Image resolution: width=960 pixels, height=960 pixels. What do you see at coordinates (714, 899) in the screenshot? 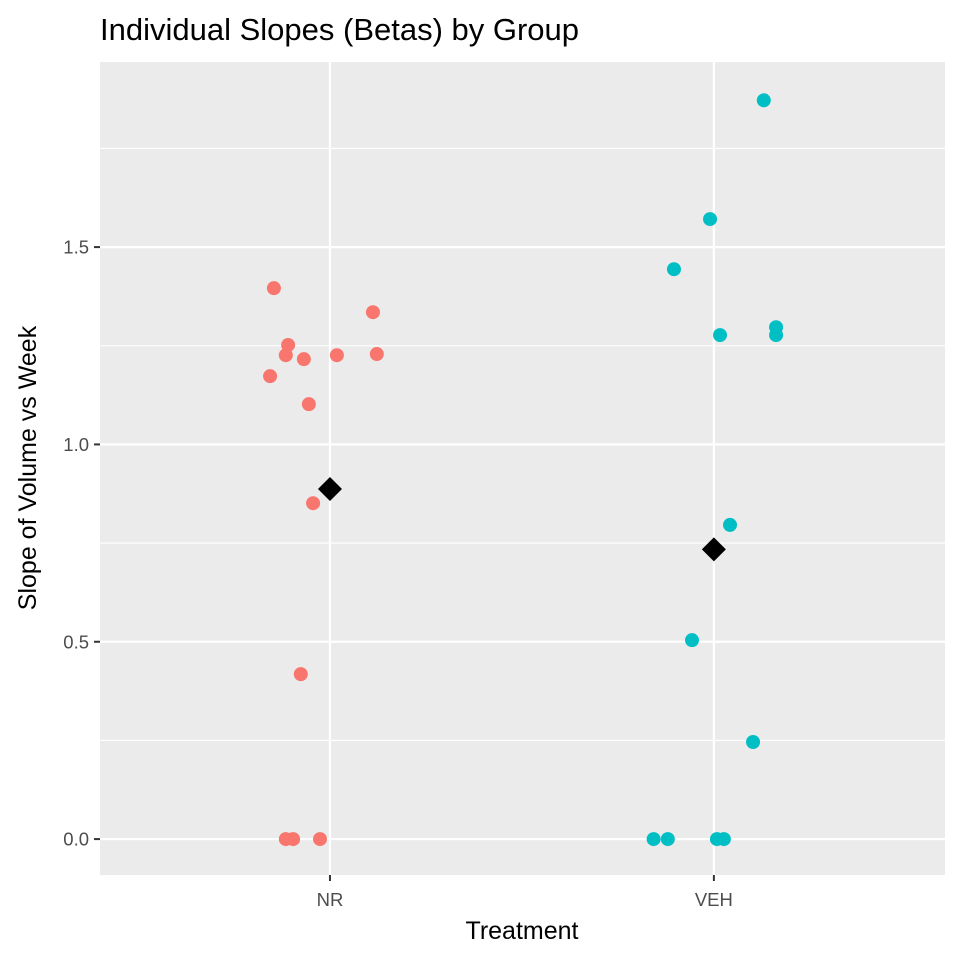
I see `x-tick-label: VEH` at bounding box center [714, 899].